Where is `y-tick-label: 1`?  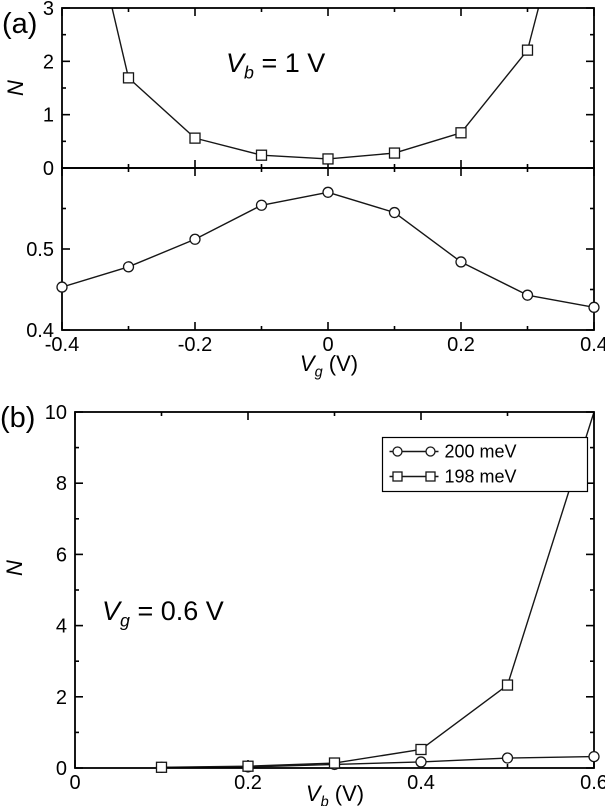 y-tick-label: 1 is located at coordinates (48, 116).